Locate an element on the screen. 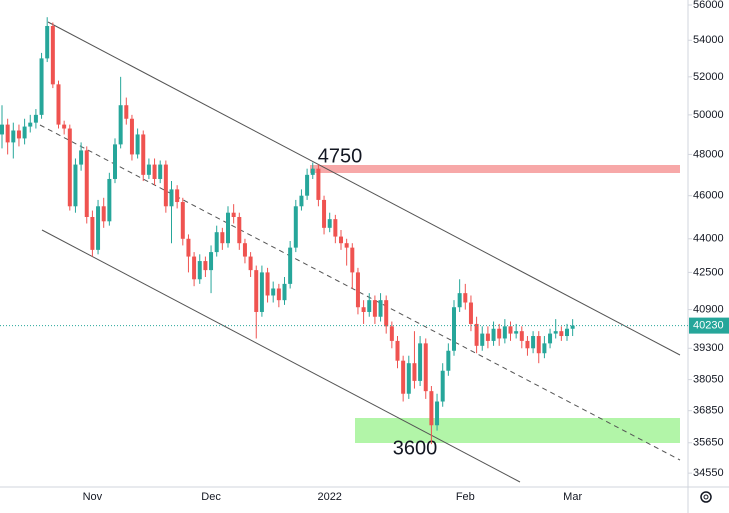 Image resolution: width=729 pixels, height=513 pixels. y-tick-label: 42500 is located at coordinates (708, 272).